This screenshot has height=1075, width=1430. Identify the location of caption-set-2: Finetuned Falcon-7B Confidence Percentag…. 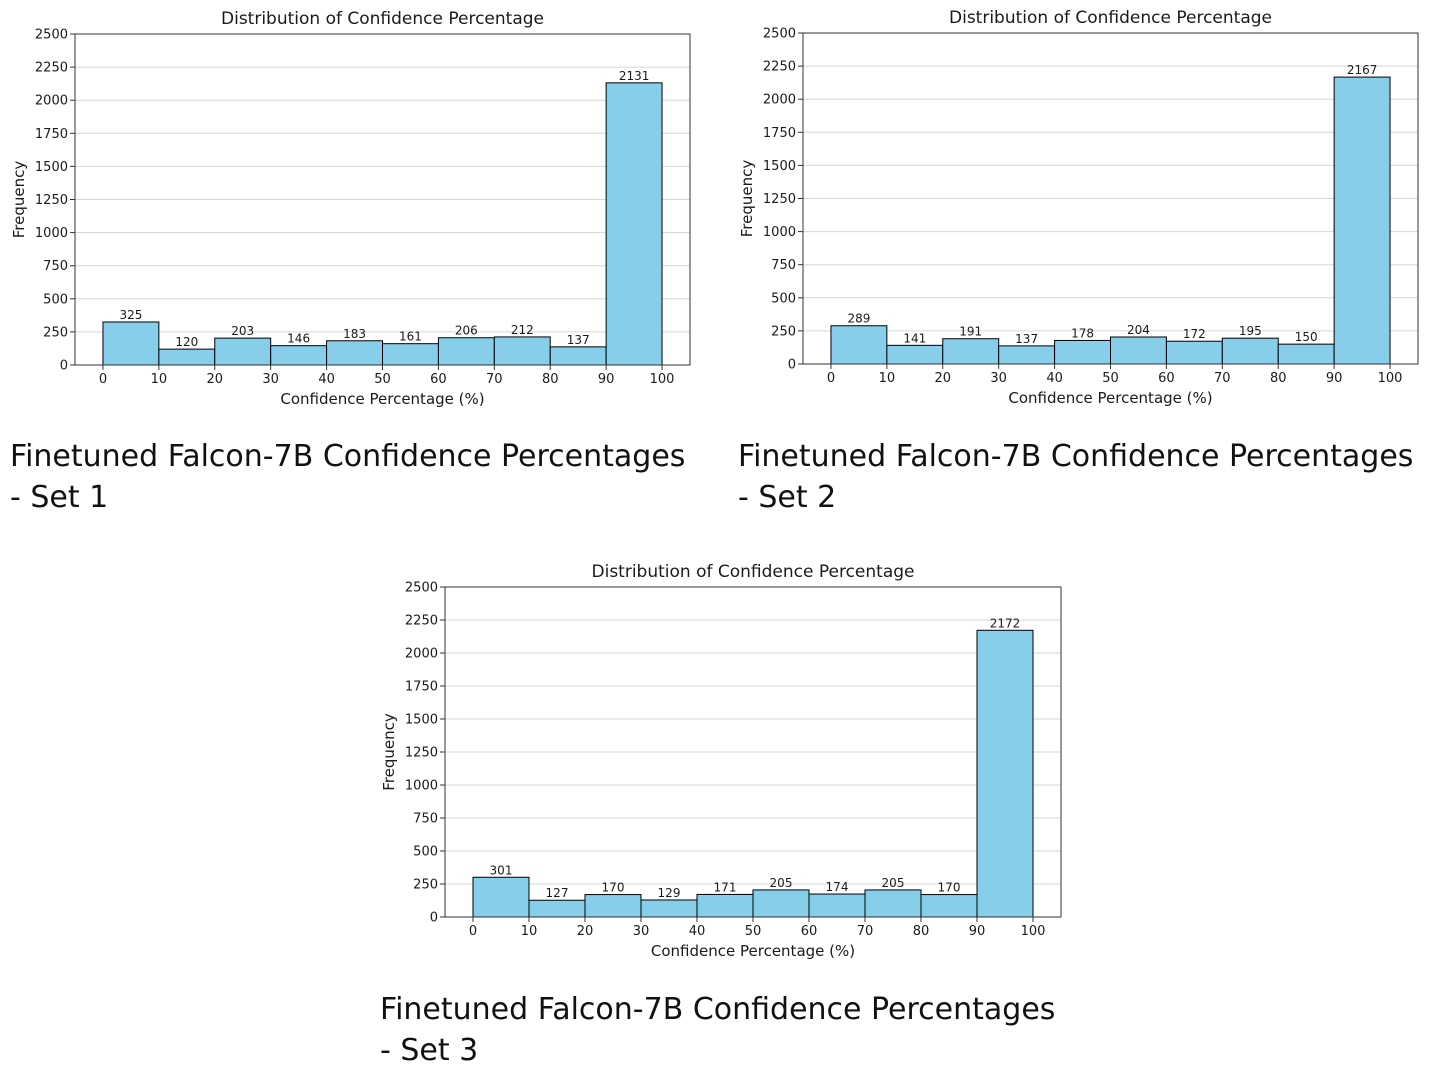
(1076, 477).